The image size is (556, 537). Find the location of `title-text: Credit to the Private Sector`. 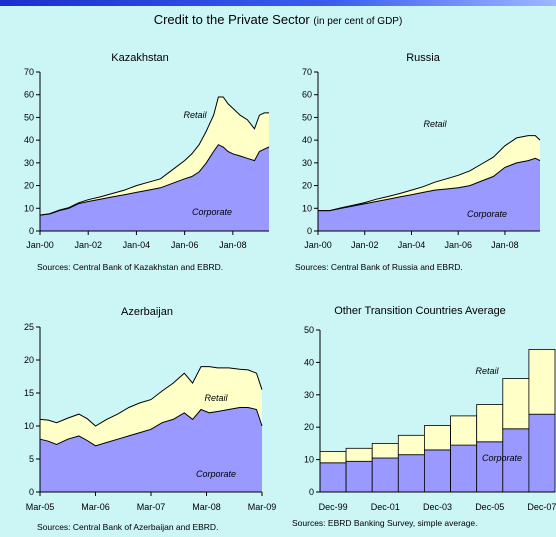

title-text: Credit to the Private Sector is located at coordinates (231, 19).